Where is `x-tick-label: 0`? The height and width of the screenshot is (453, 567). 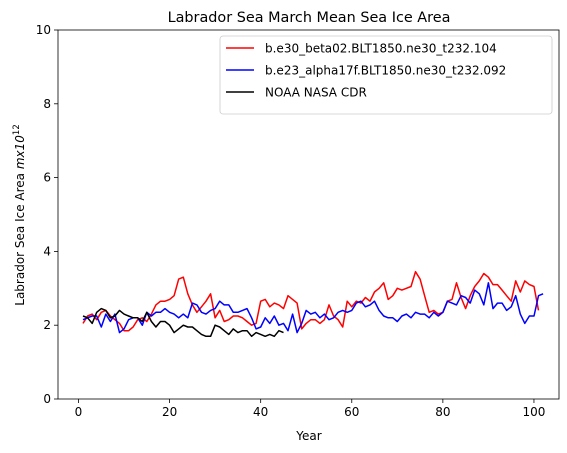
x-tick-label: 0 is located at coordinates (79, 412).